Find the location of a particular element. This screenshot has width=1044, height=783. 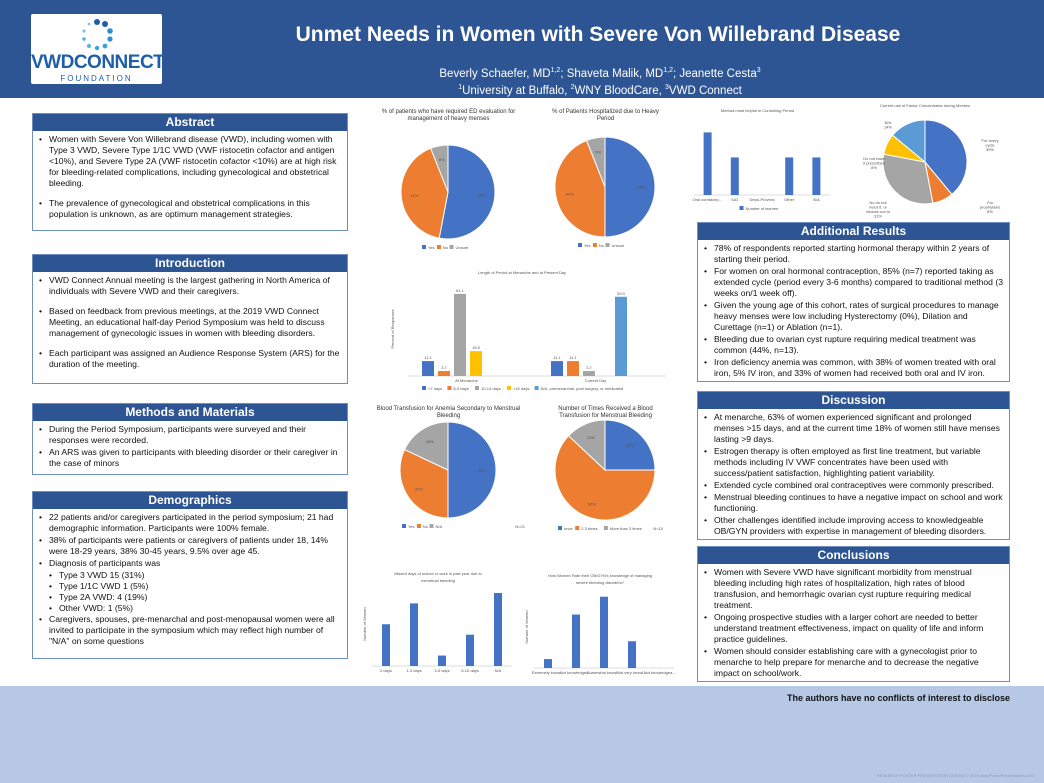

logo-wordmark: VWDCONNECT is located at coordinates (98, 63).